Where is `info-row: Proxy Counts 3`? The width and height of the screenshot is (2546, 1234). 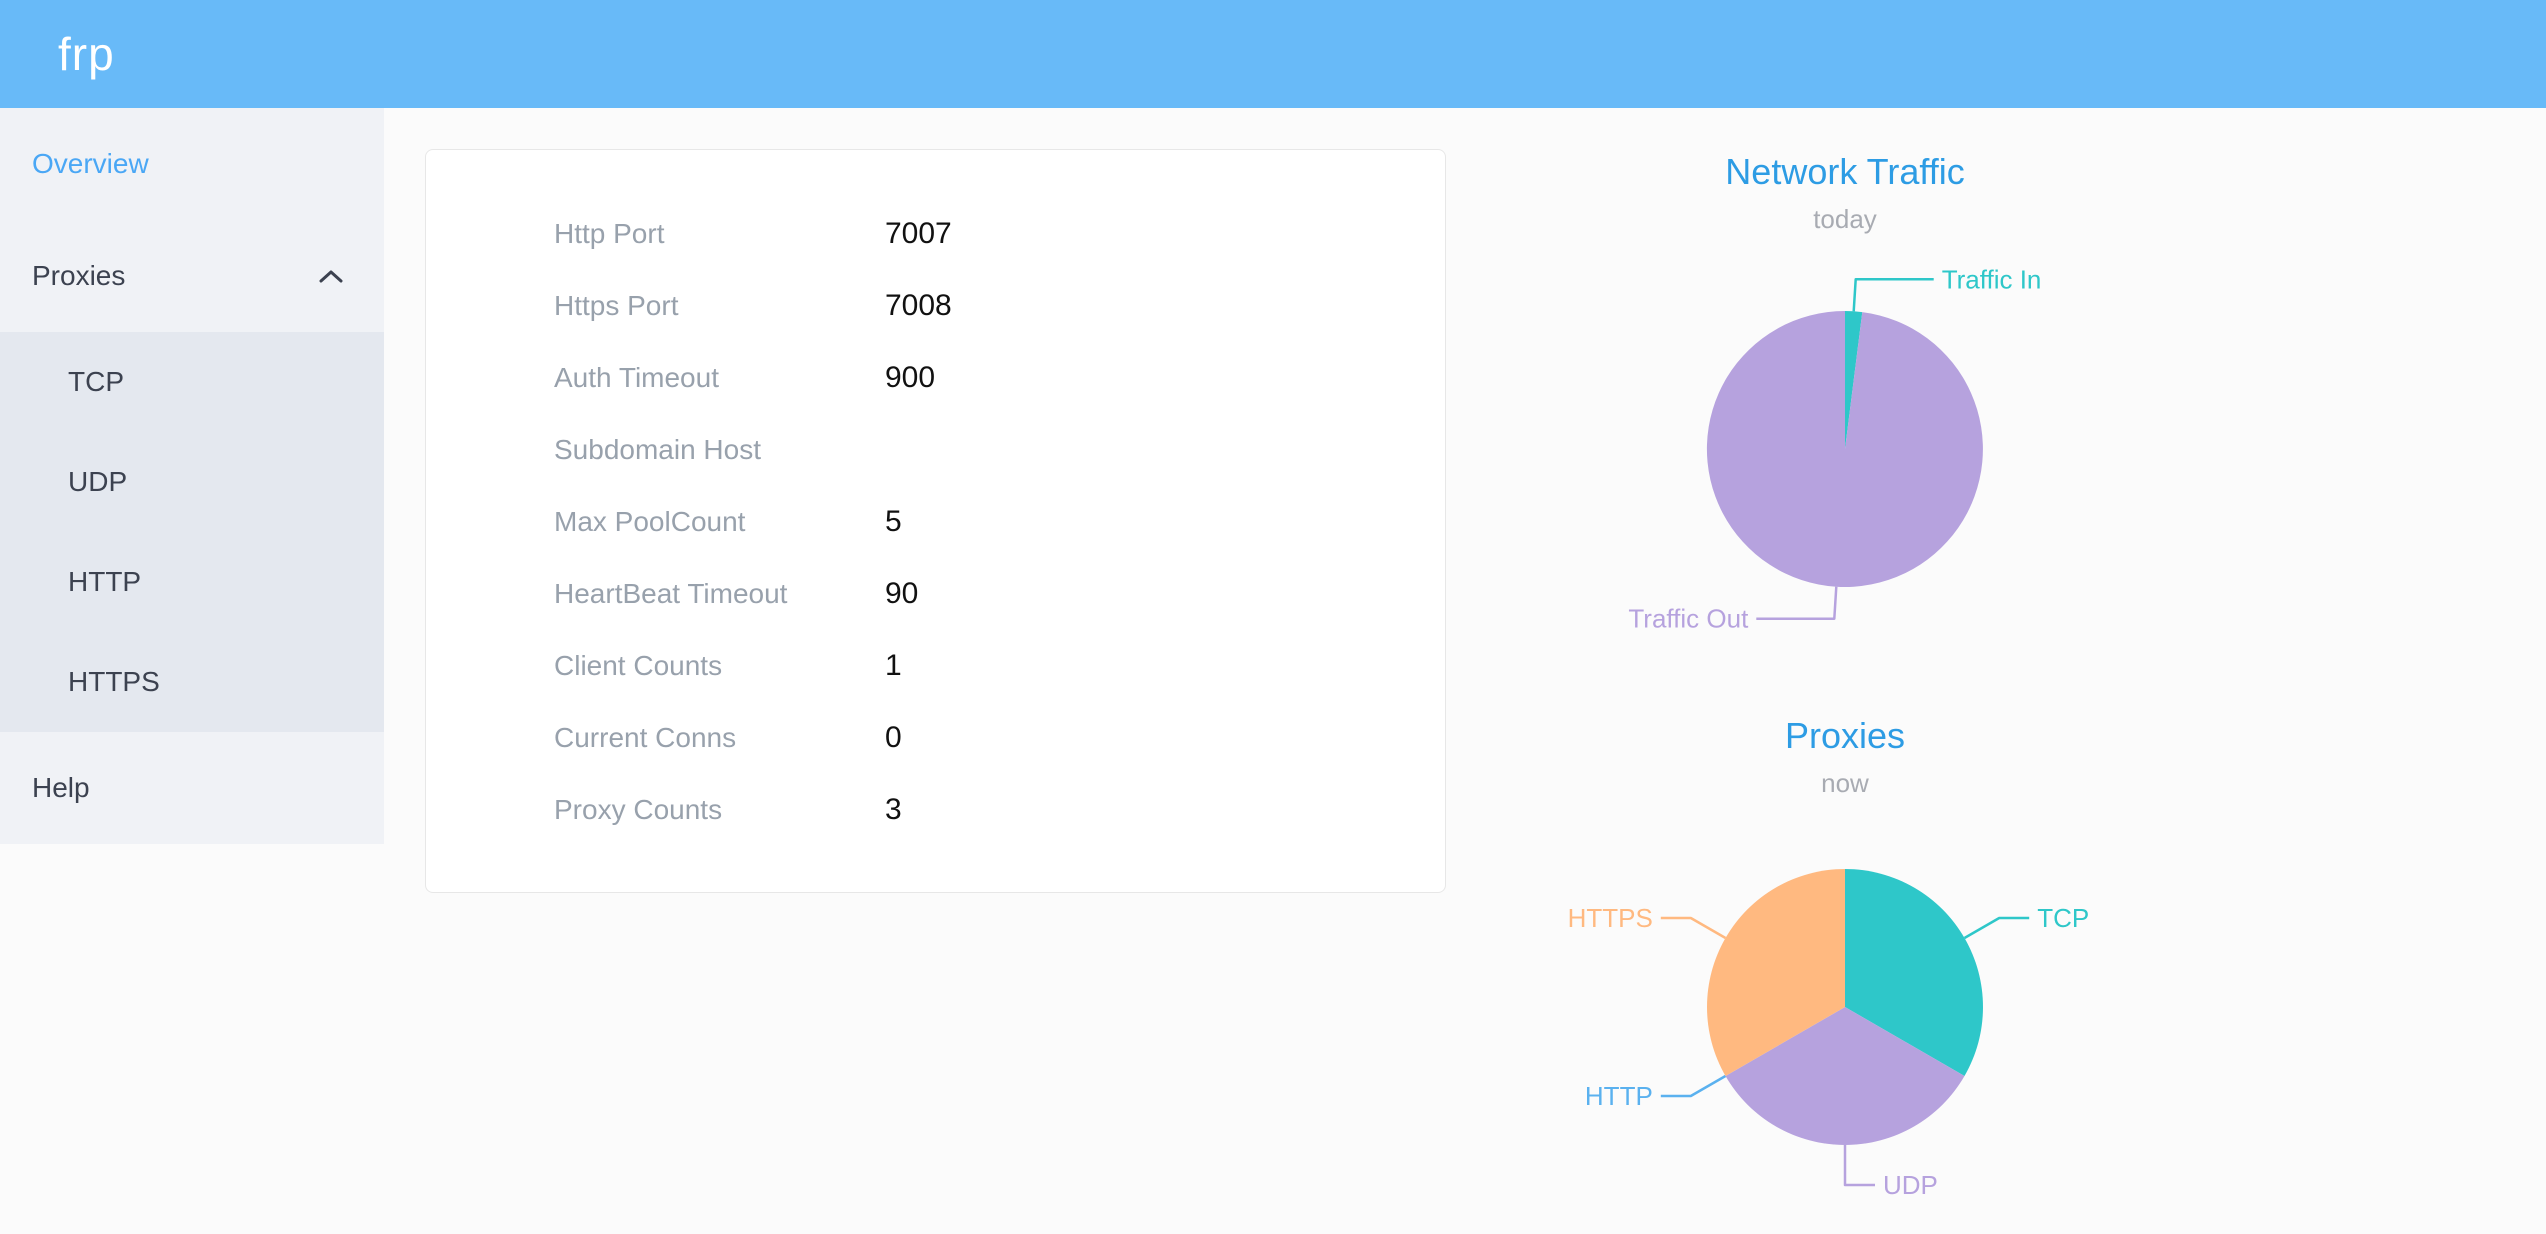
info-row: Proxy Counts 3 is located at coordinates (935, 810).